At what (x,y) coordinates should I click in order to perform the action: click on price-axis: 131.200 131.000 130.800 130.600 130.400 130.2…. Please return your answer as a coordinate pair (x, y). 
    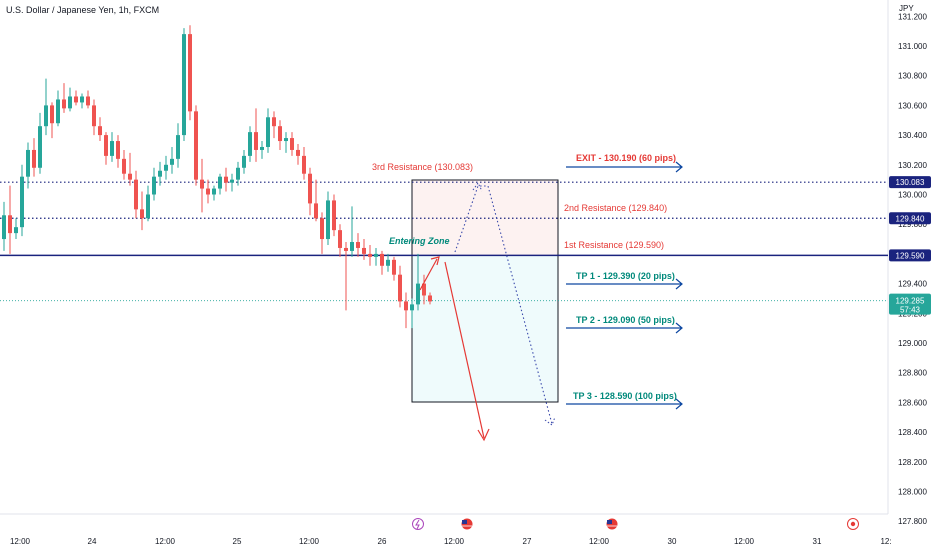
    Looking at the image, I should click on (912, 269).